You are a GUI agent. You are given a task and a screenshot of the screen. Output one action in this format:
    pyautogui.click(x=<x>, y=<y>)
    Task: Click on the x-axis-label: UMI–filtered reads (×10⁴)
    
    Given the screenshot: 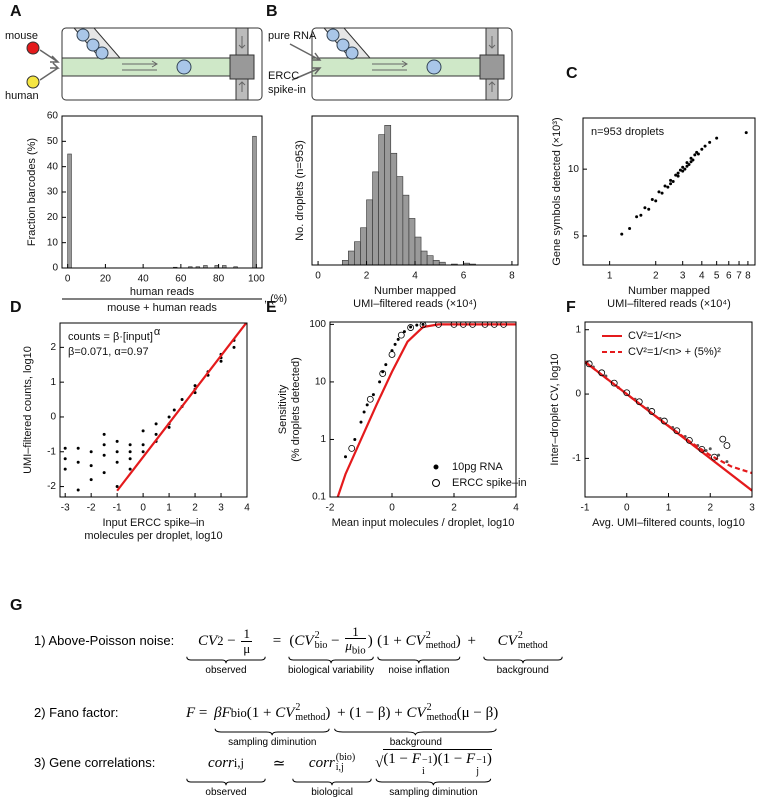 What is the action you would take?
    pyautogui.click(x=415, y=304)
    